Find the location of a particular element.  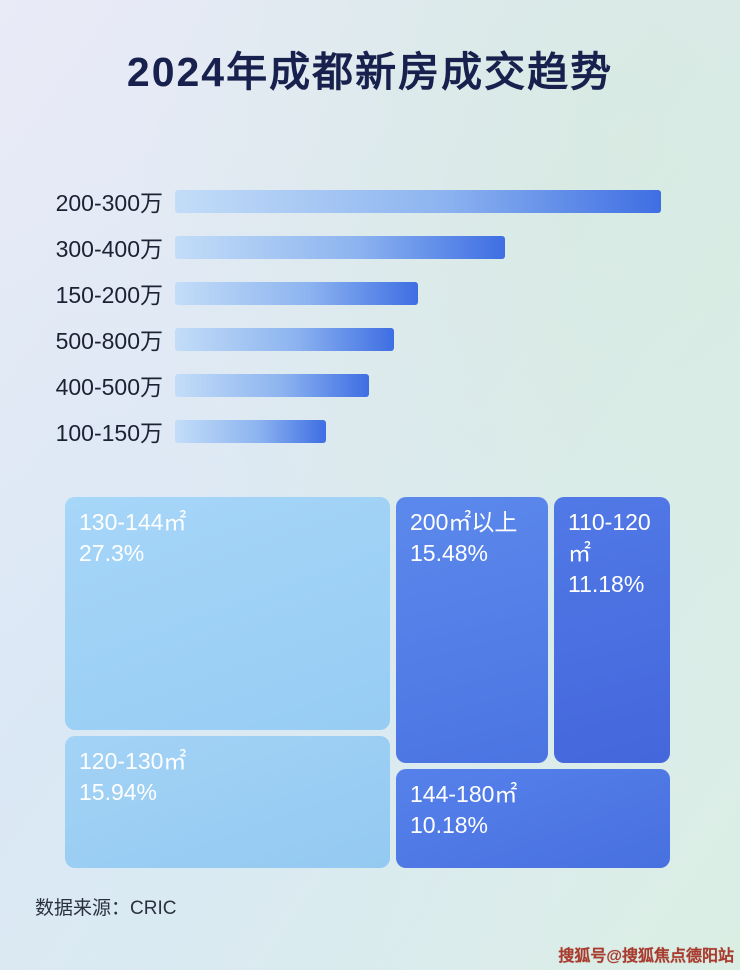

treemap-block-200-plus: 200㎡以上 15.48% is located at coordinates (472, 630).